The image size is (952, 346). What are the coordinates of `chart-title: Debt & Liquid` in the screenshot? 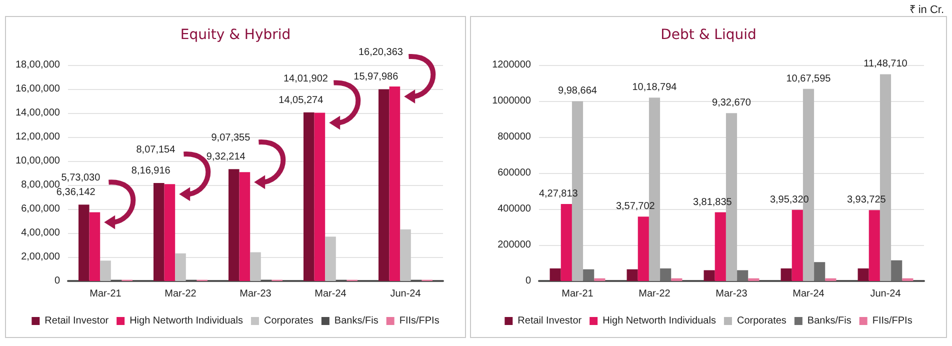 It's located at (708, 35).